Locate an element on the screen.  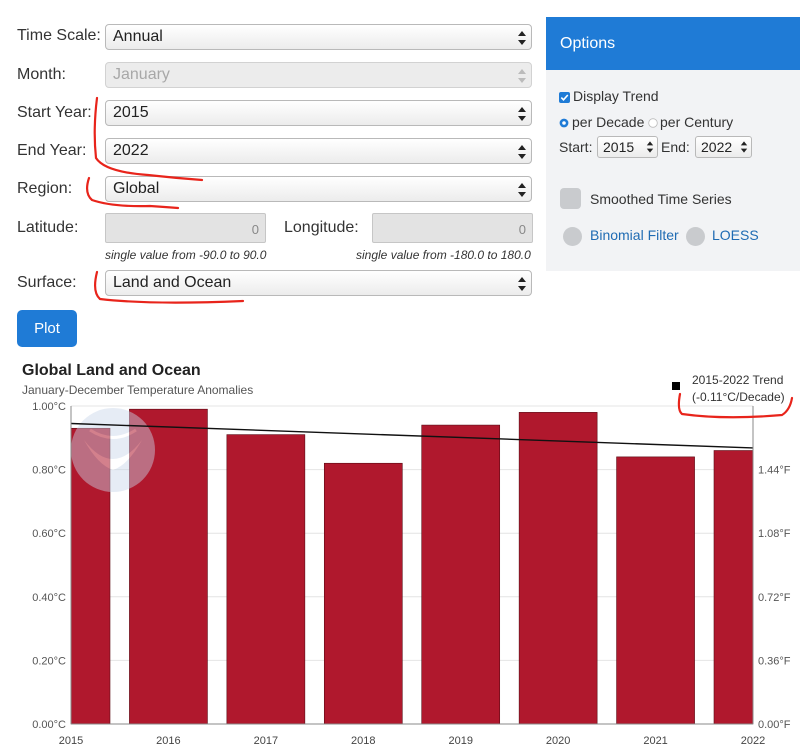
y-tick-label-left: 1.00°C is located at coordinates (49, 407).